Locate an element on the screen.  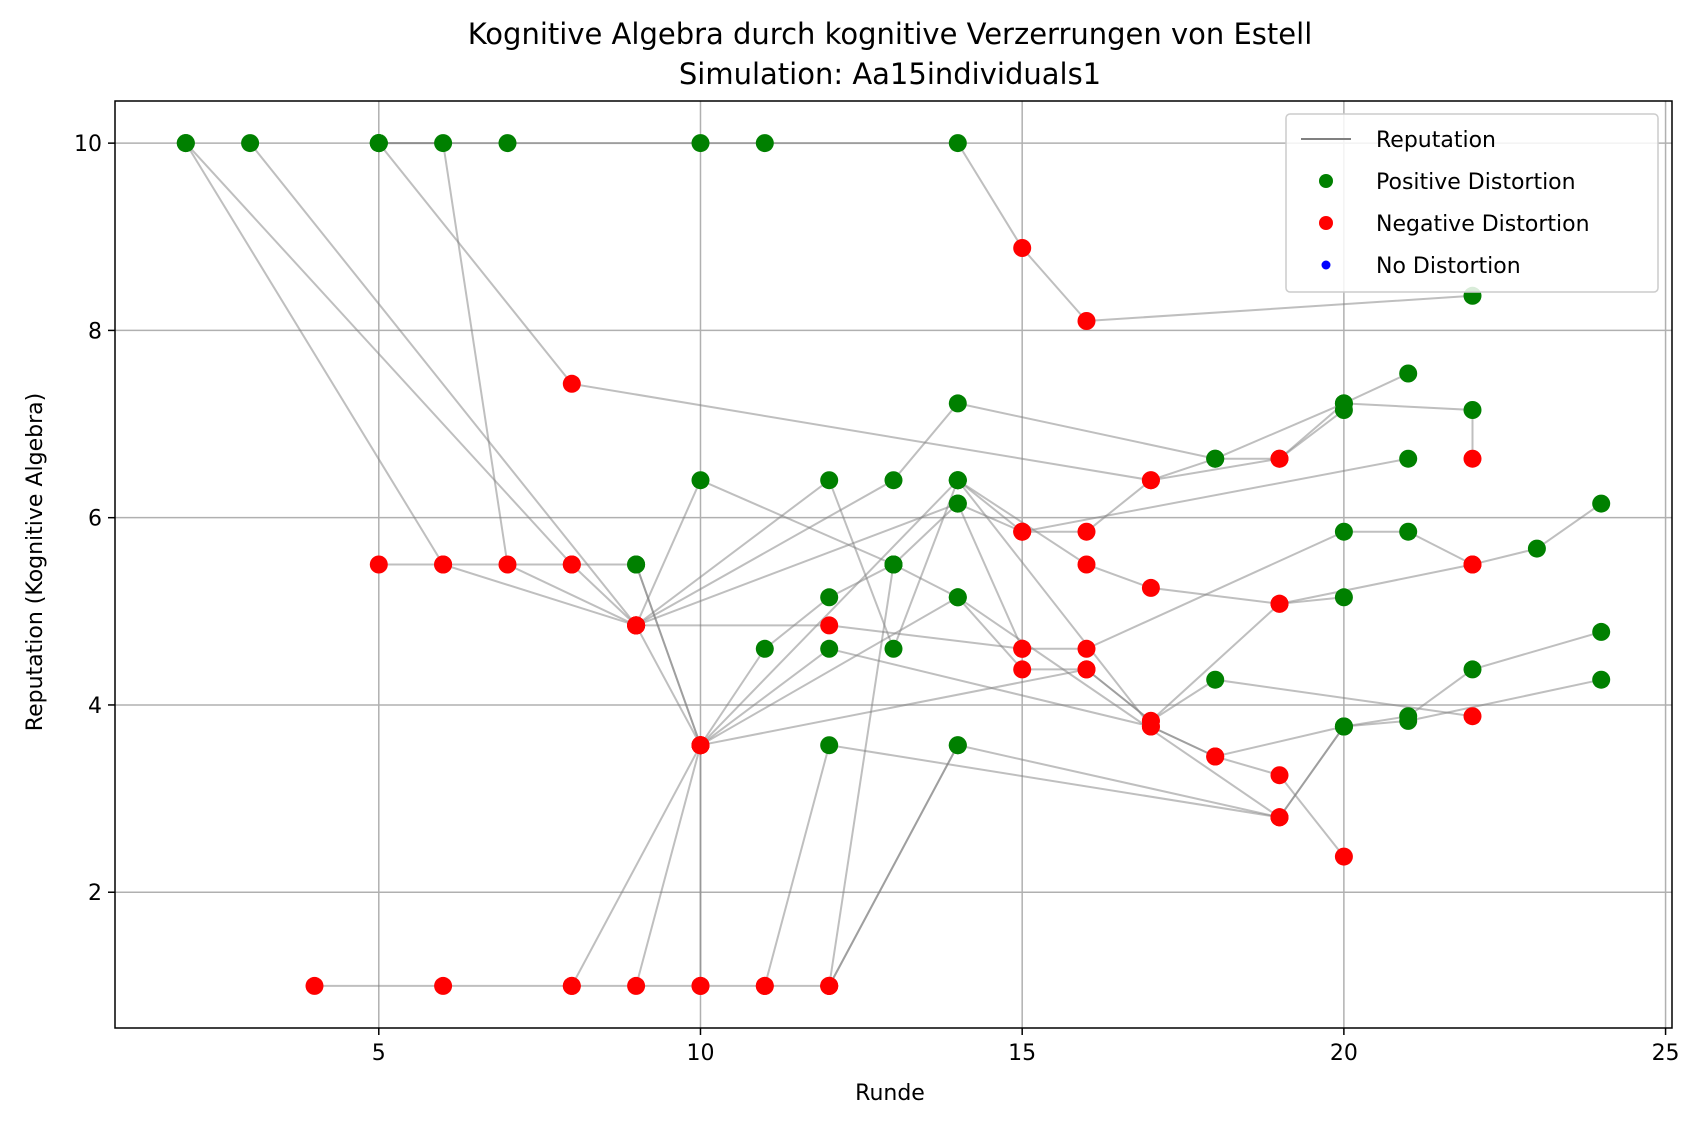
x-tick-label: 10 is located at coordinates (700, 1053).